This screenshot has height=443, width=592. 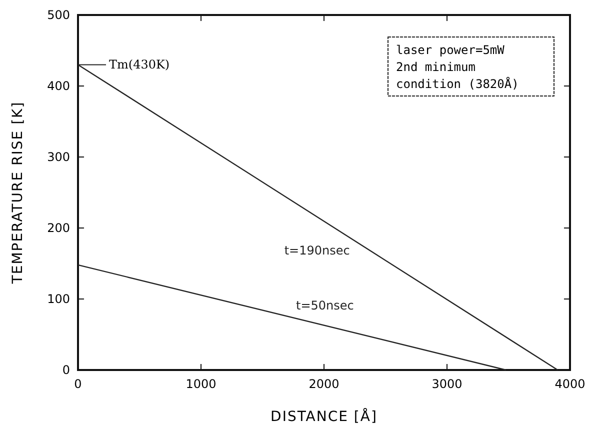 What do you see at coordinates (66, 370) in the screenshot?
I see `y-tick-label: 0` at bounding box center [66, 370].